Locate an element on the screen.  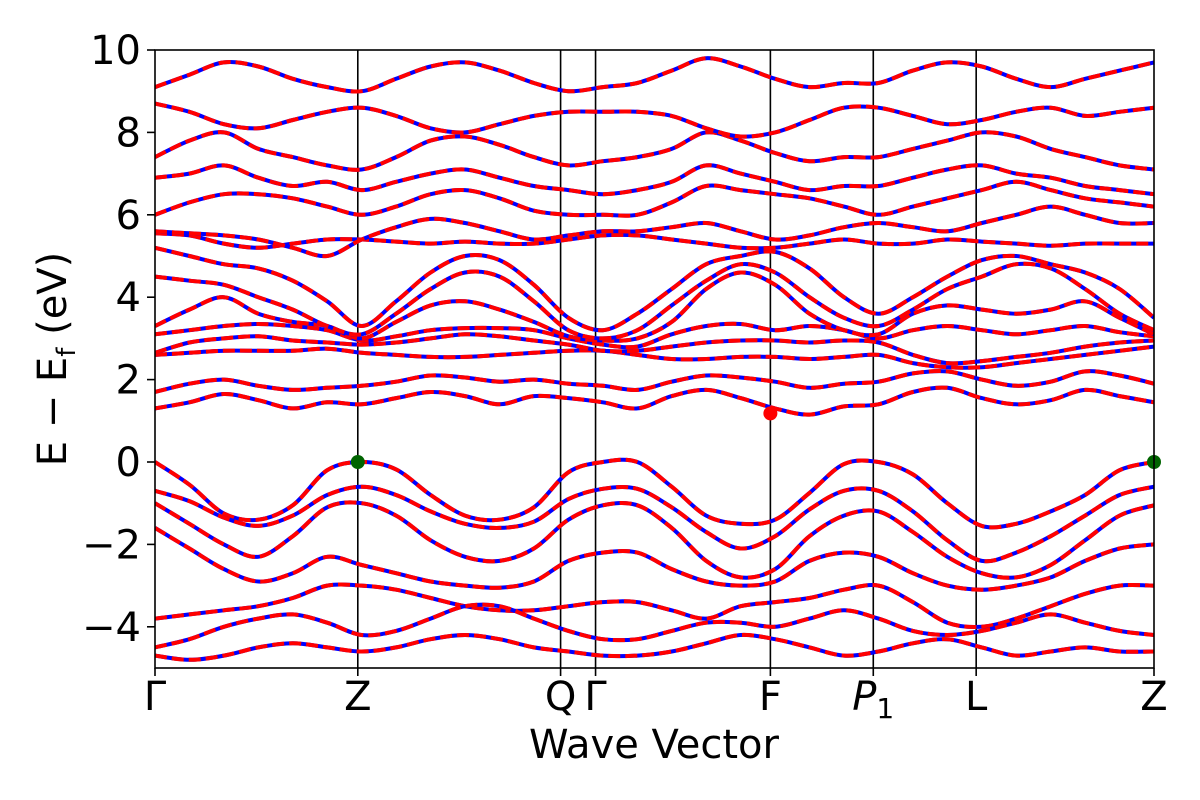
y-tick-label-7: 10 is located at coordinates (115, 51).